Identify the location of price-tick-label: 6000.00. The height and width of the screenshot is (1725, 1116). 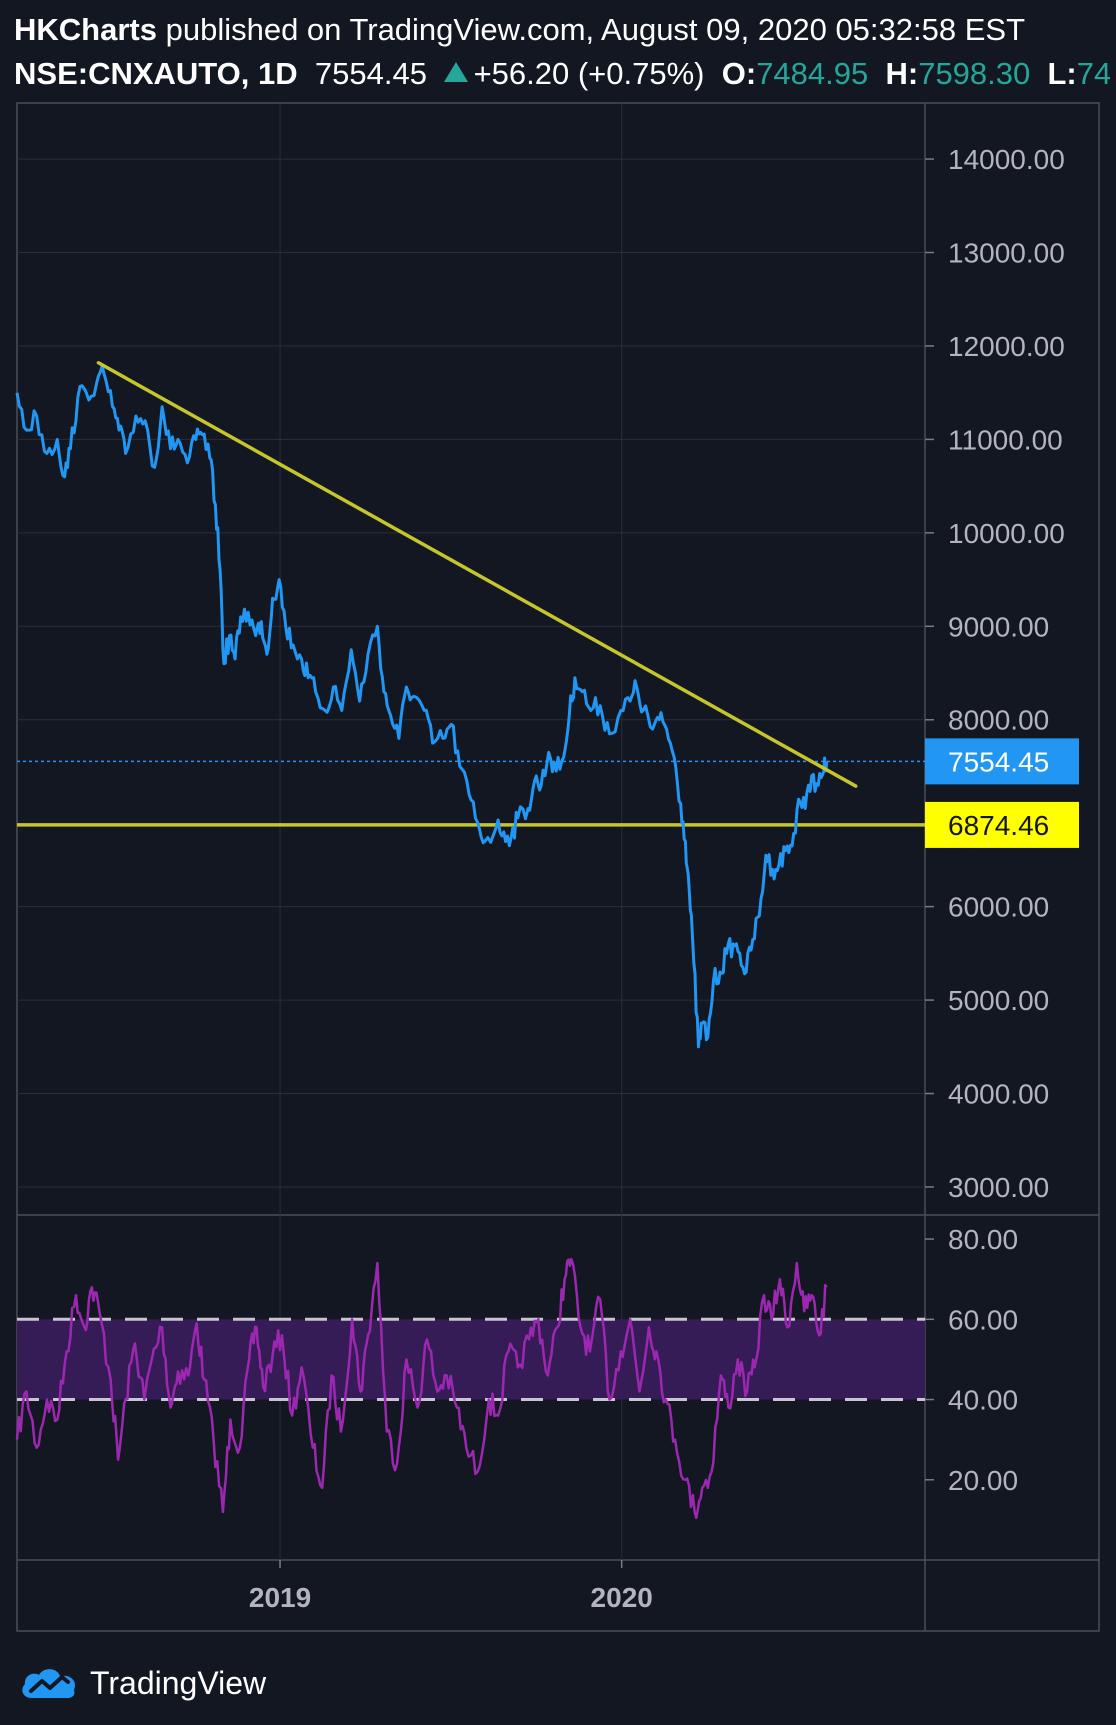
(998, 907).